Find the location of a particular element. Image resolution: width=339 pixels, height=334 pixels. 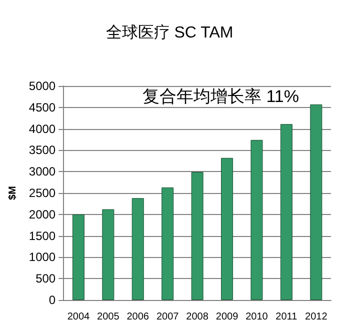

y-tick-label: 1000 is located at coordinates (42, 257).